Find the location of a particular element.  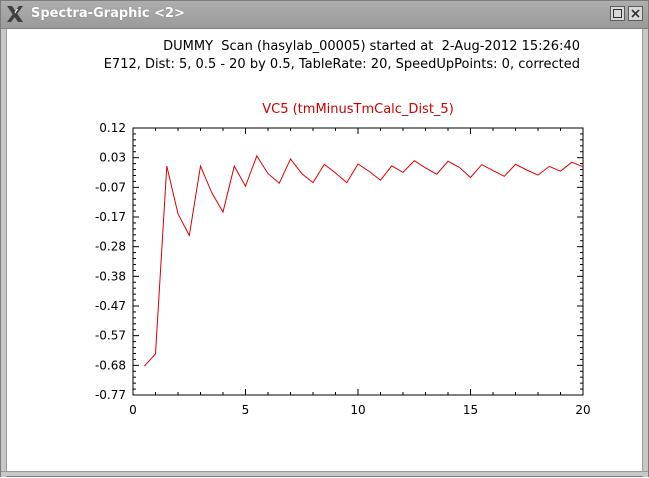

window-border-bottom is located at coordinates (324, 473).